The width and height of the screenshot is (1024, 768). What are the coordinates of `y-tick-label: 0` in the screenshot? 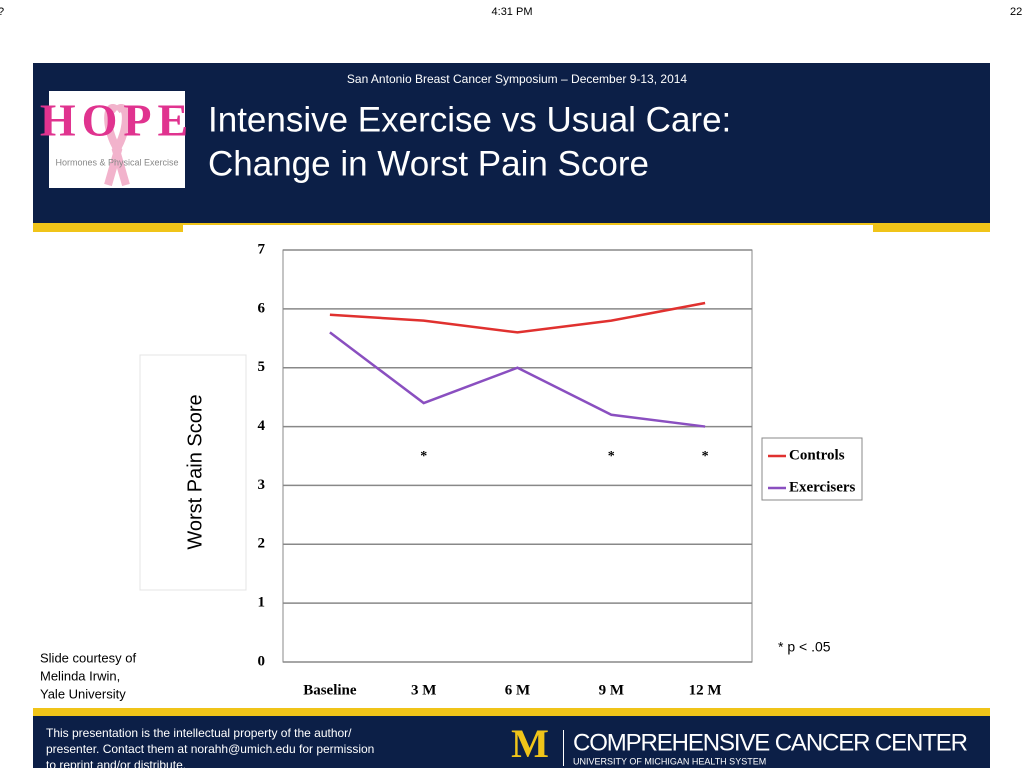 It's located at (262, 661).